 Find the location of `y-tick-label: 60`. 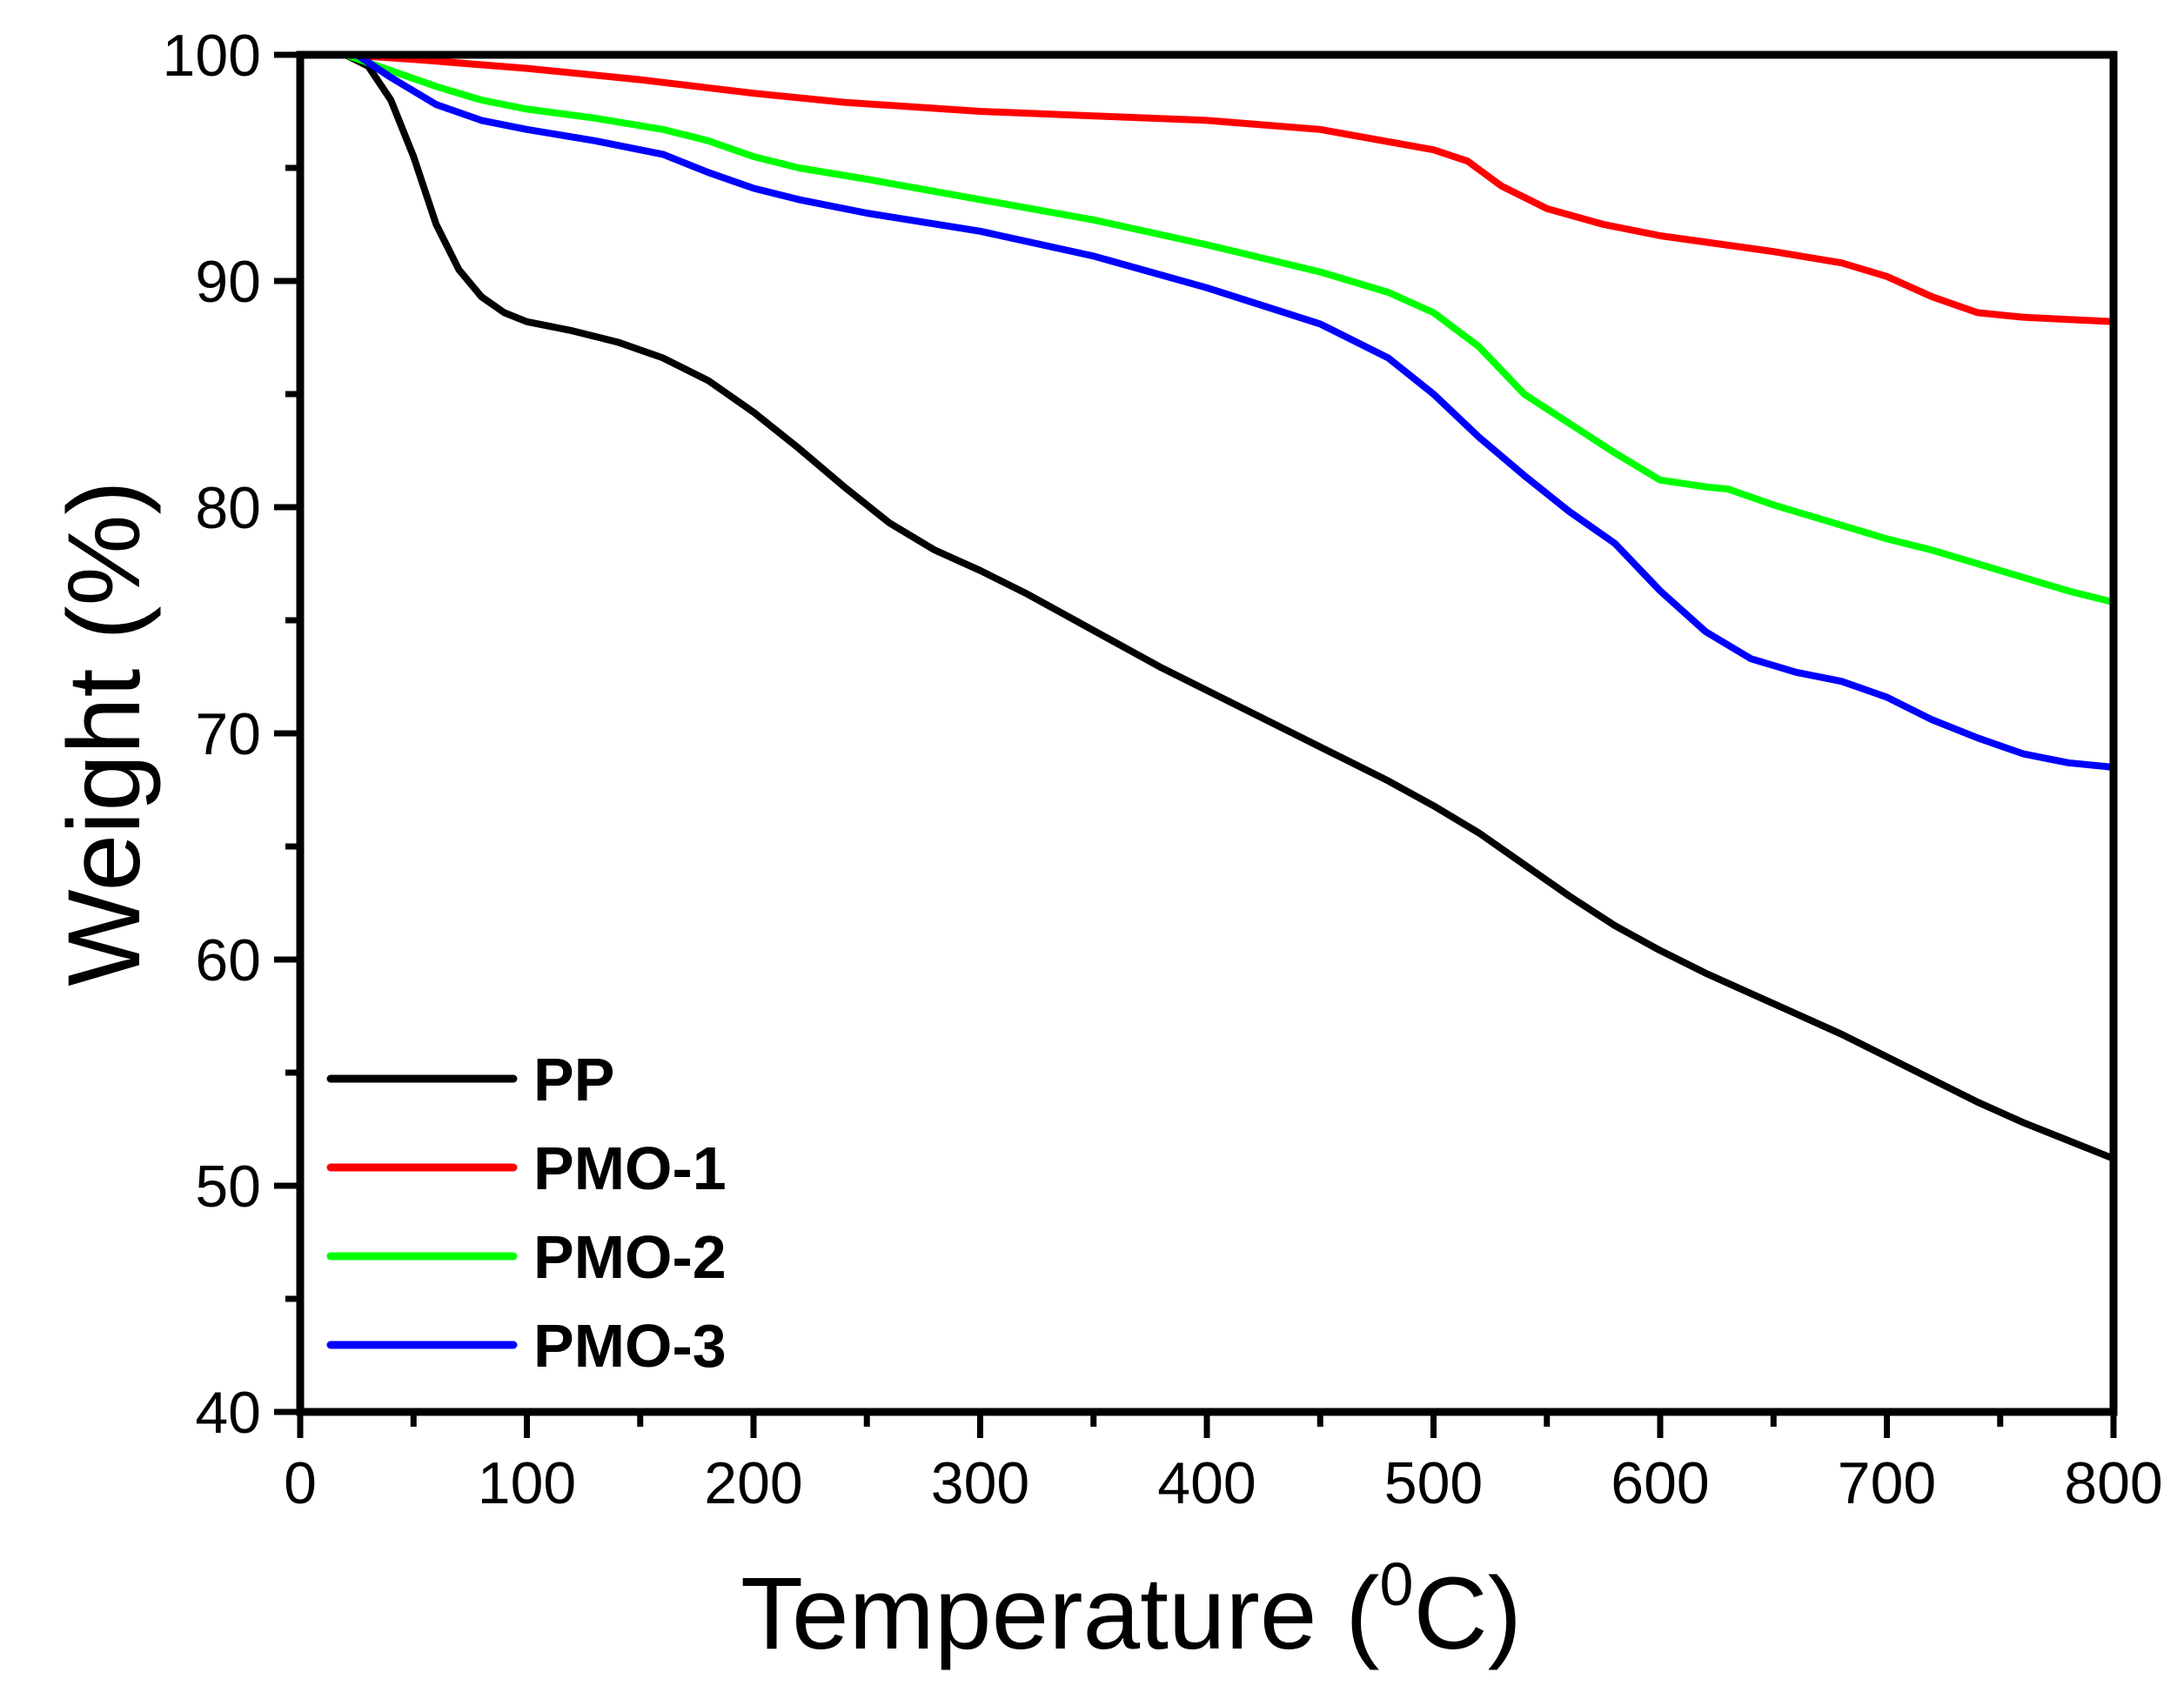

y-tick-label: 60 is located at coordinates (228, 960).